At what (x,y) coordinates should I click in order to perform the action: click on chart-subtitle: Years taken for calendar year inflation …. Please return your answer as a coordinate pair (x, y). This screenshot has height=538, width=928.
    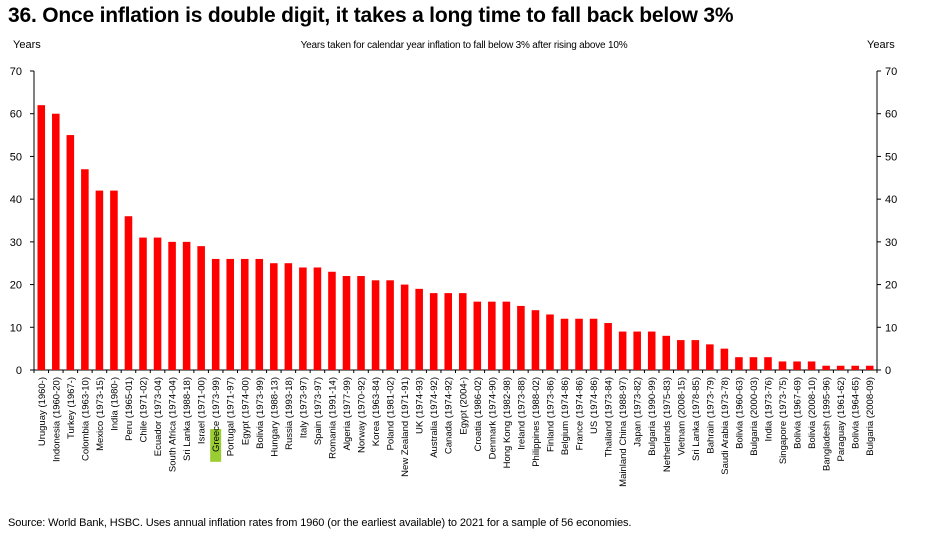
    Looking at the image, I should click on (464, 45).